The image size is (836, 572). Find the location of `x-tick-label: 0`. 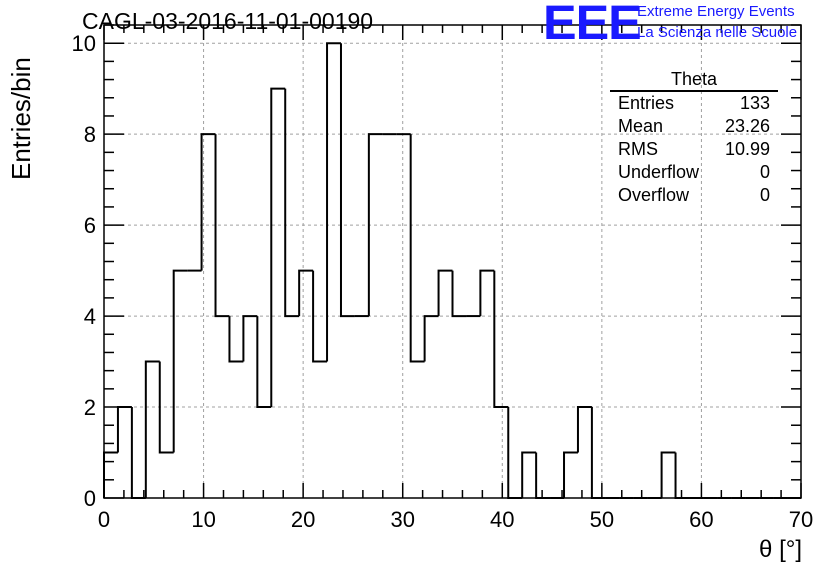

x-tick-label: 0 is located at coordinates (104, 519).